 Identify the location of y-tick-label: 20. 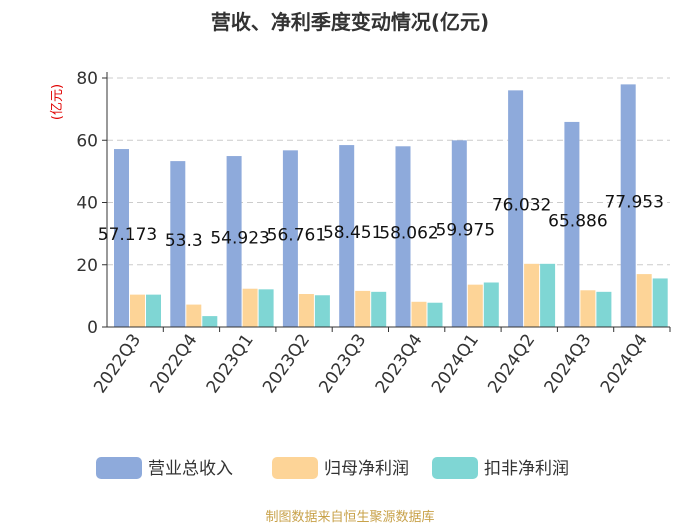
(87, 266).